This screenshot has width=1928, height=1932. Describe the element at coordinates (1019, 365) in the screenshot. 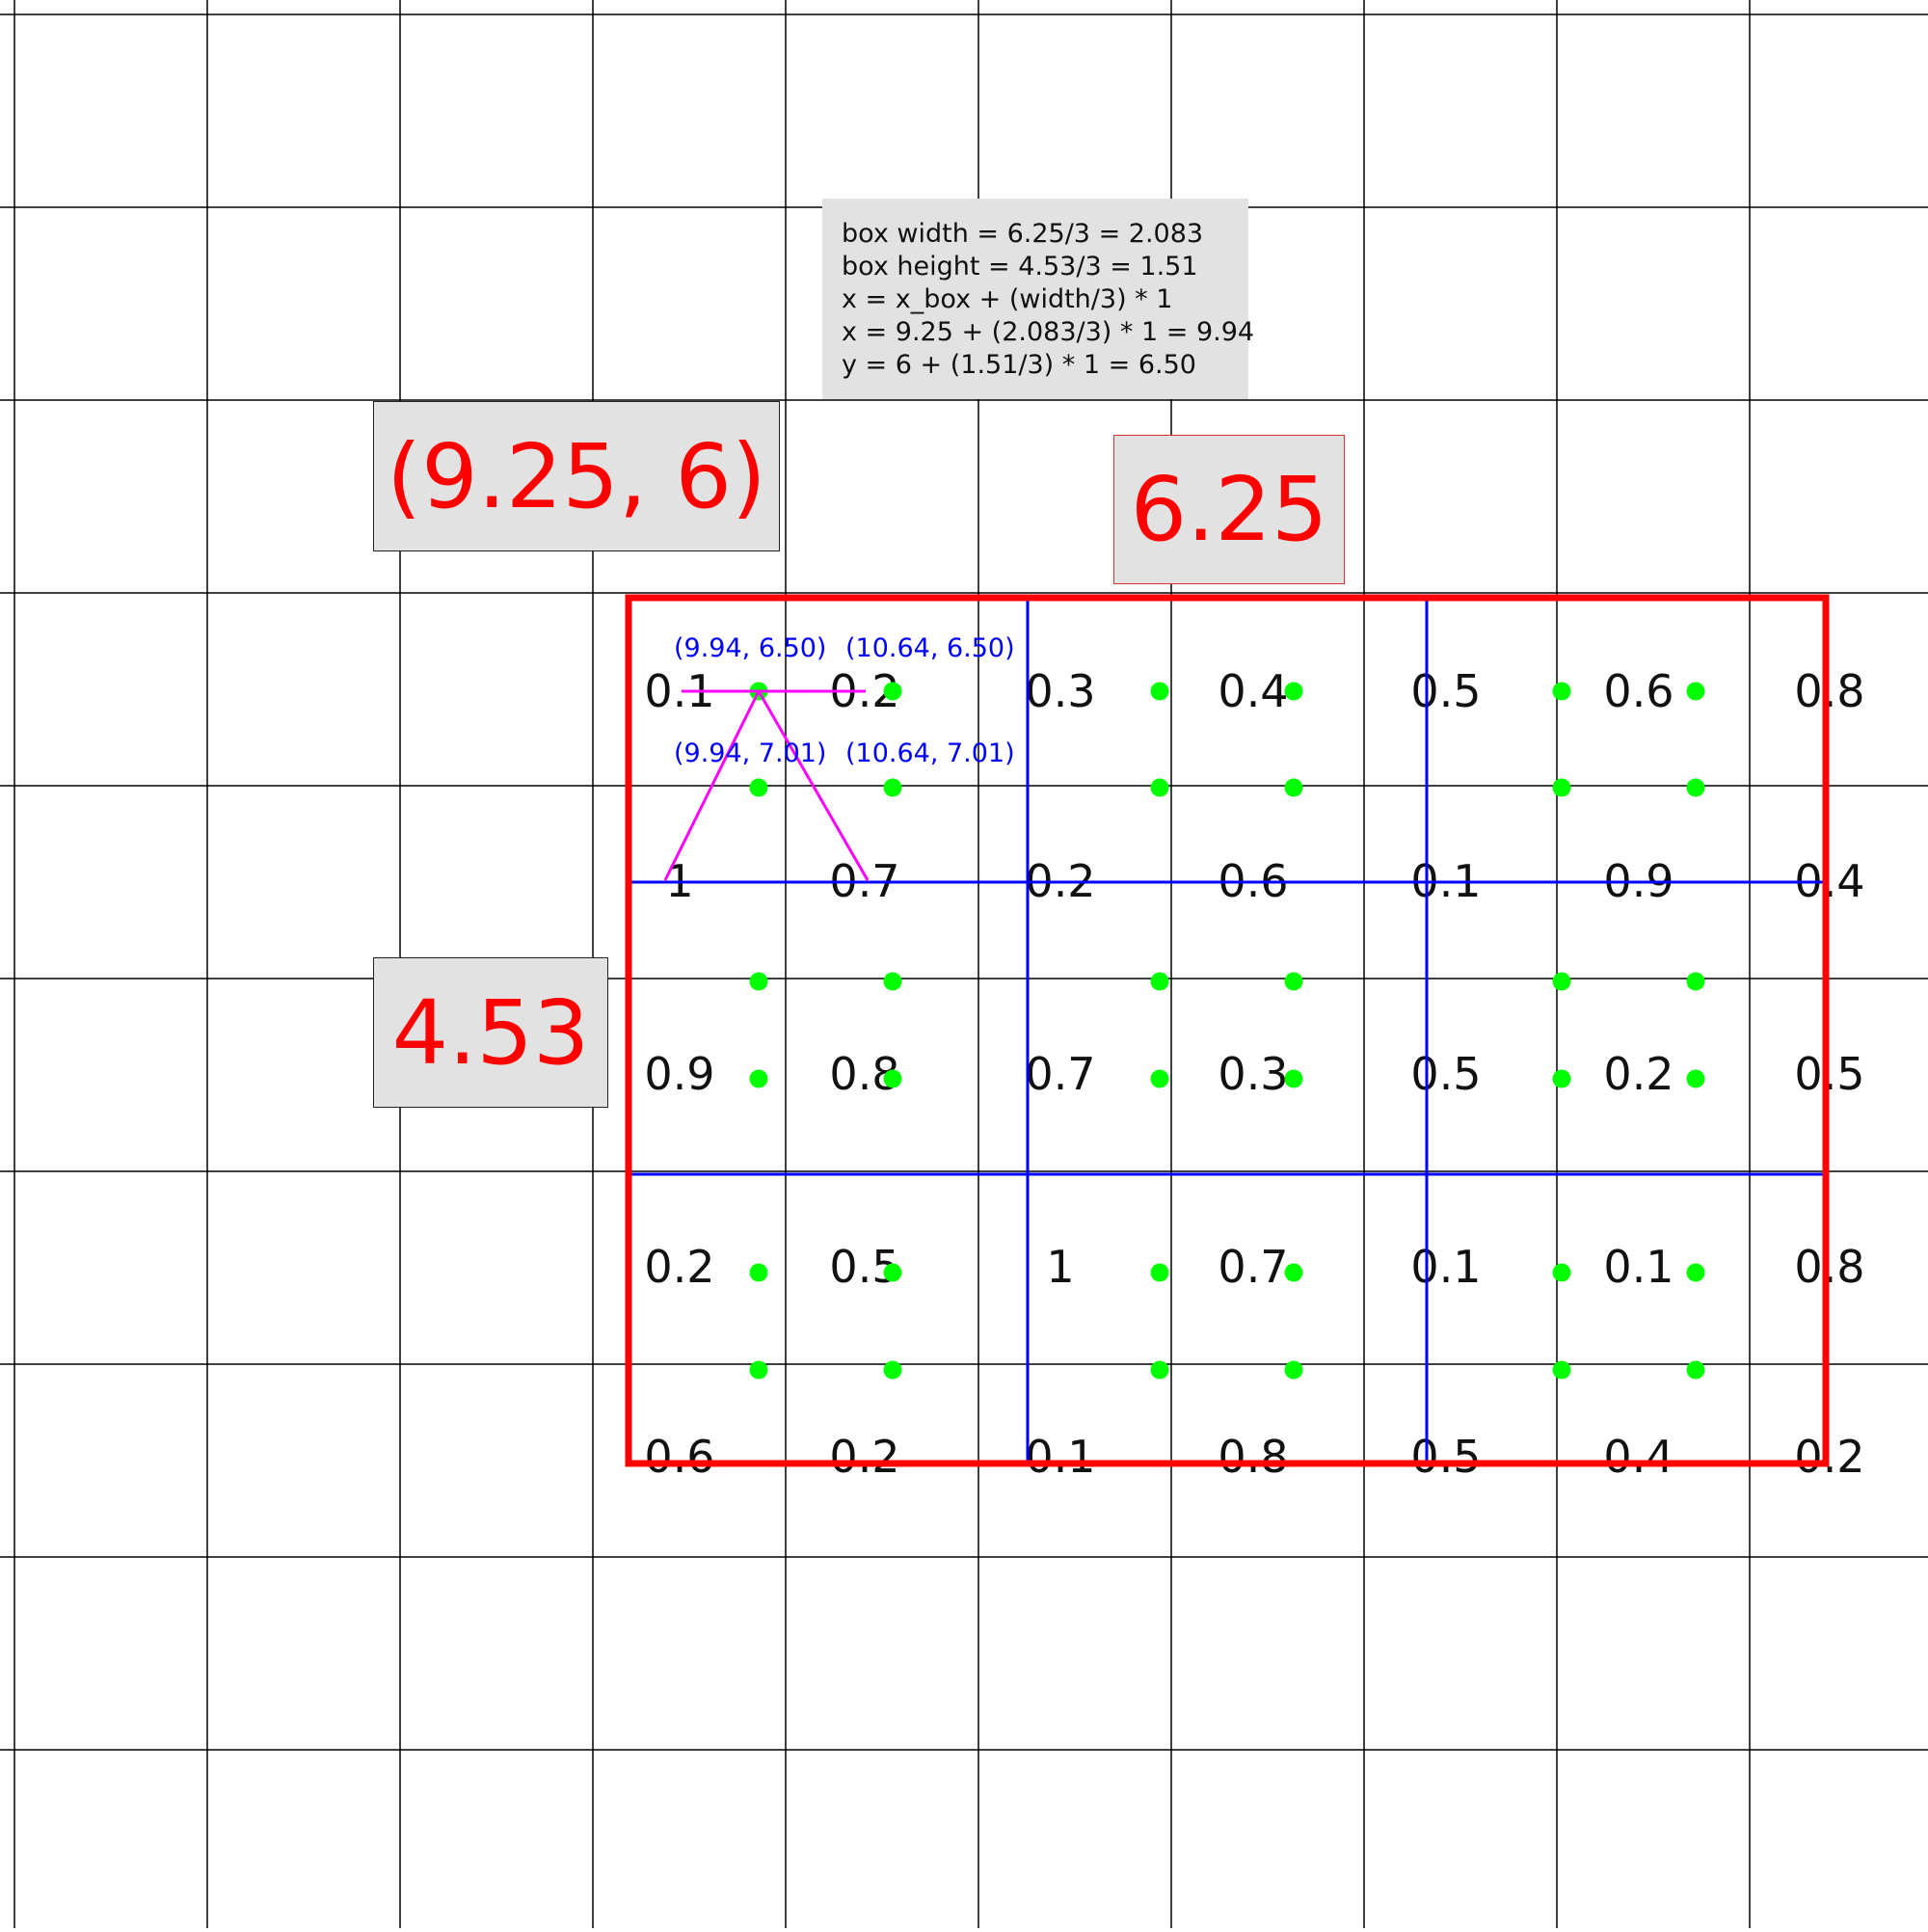

I see `formula-line: y = 6 + (1.51/3) * 1 = 6.50` at that location.